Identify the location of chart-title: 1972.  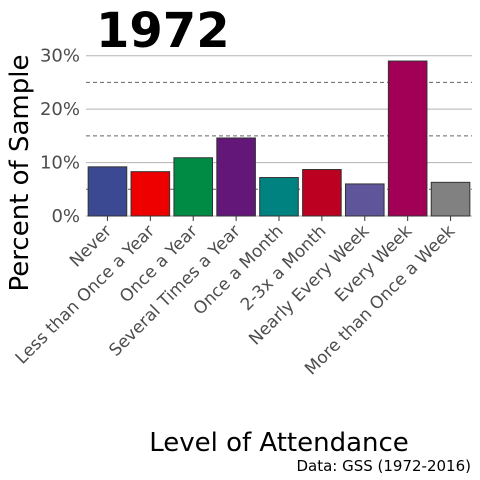
(163, 31).